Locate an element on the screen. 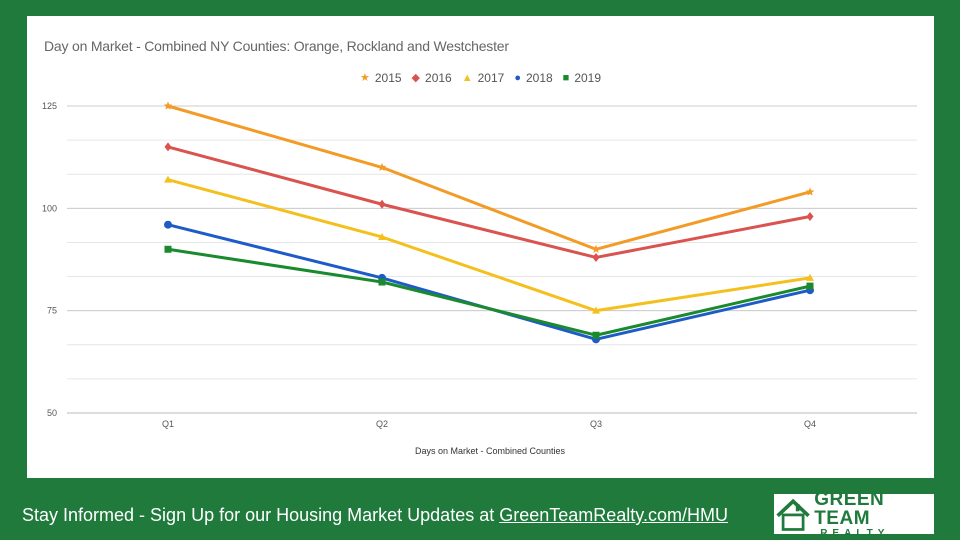  house-icon is located at coordinates (793, 514).